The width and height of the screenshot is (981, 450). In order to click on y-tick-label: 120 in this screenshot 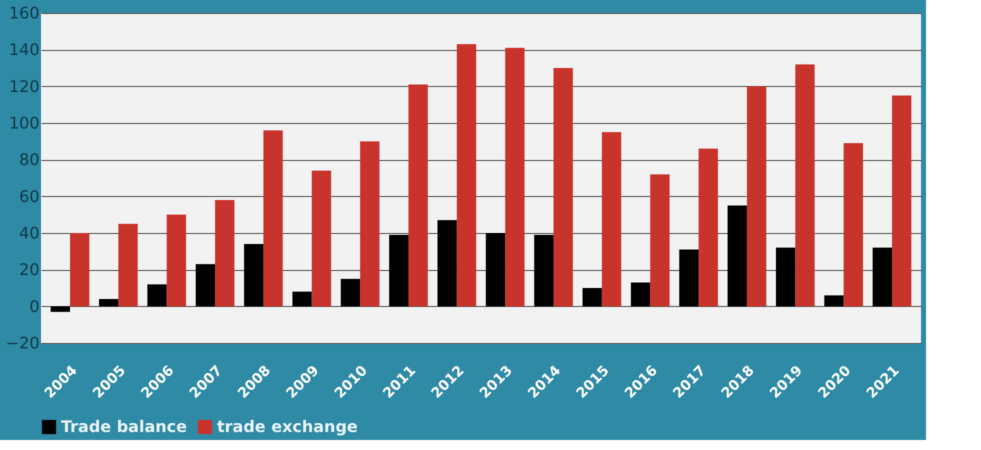, I will do `click(24, 86)`.